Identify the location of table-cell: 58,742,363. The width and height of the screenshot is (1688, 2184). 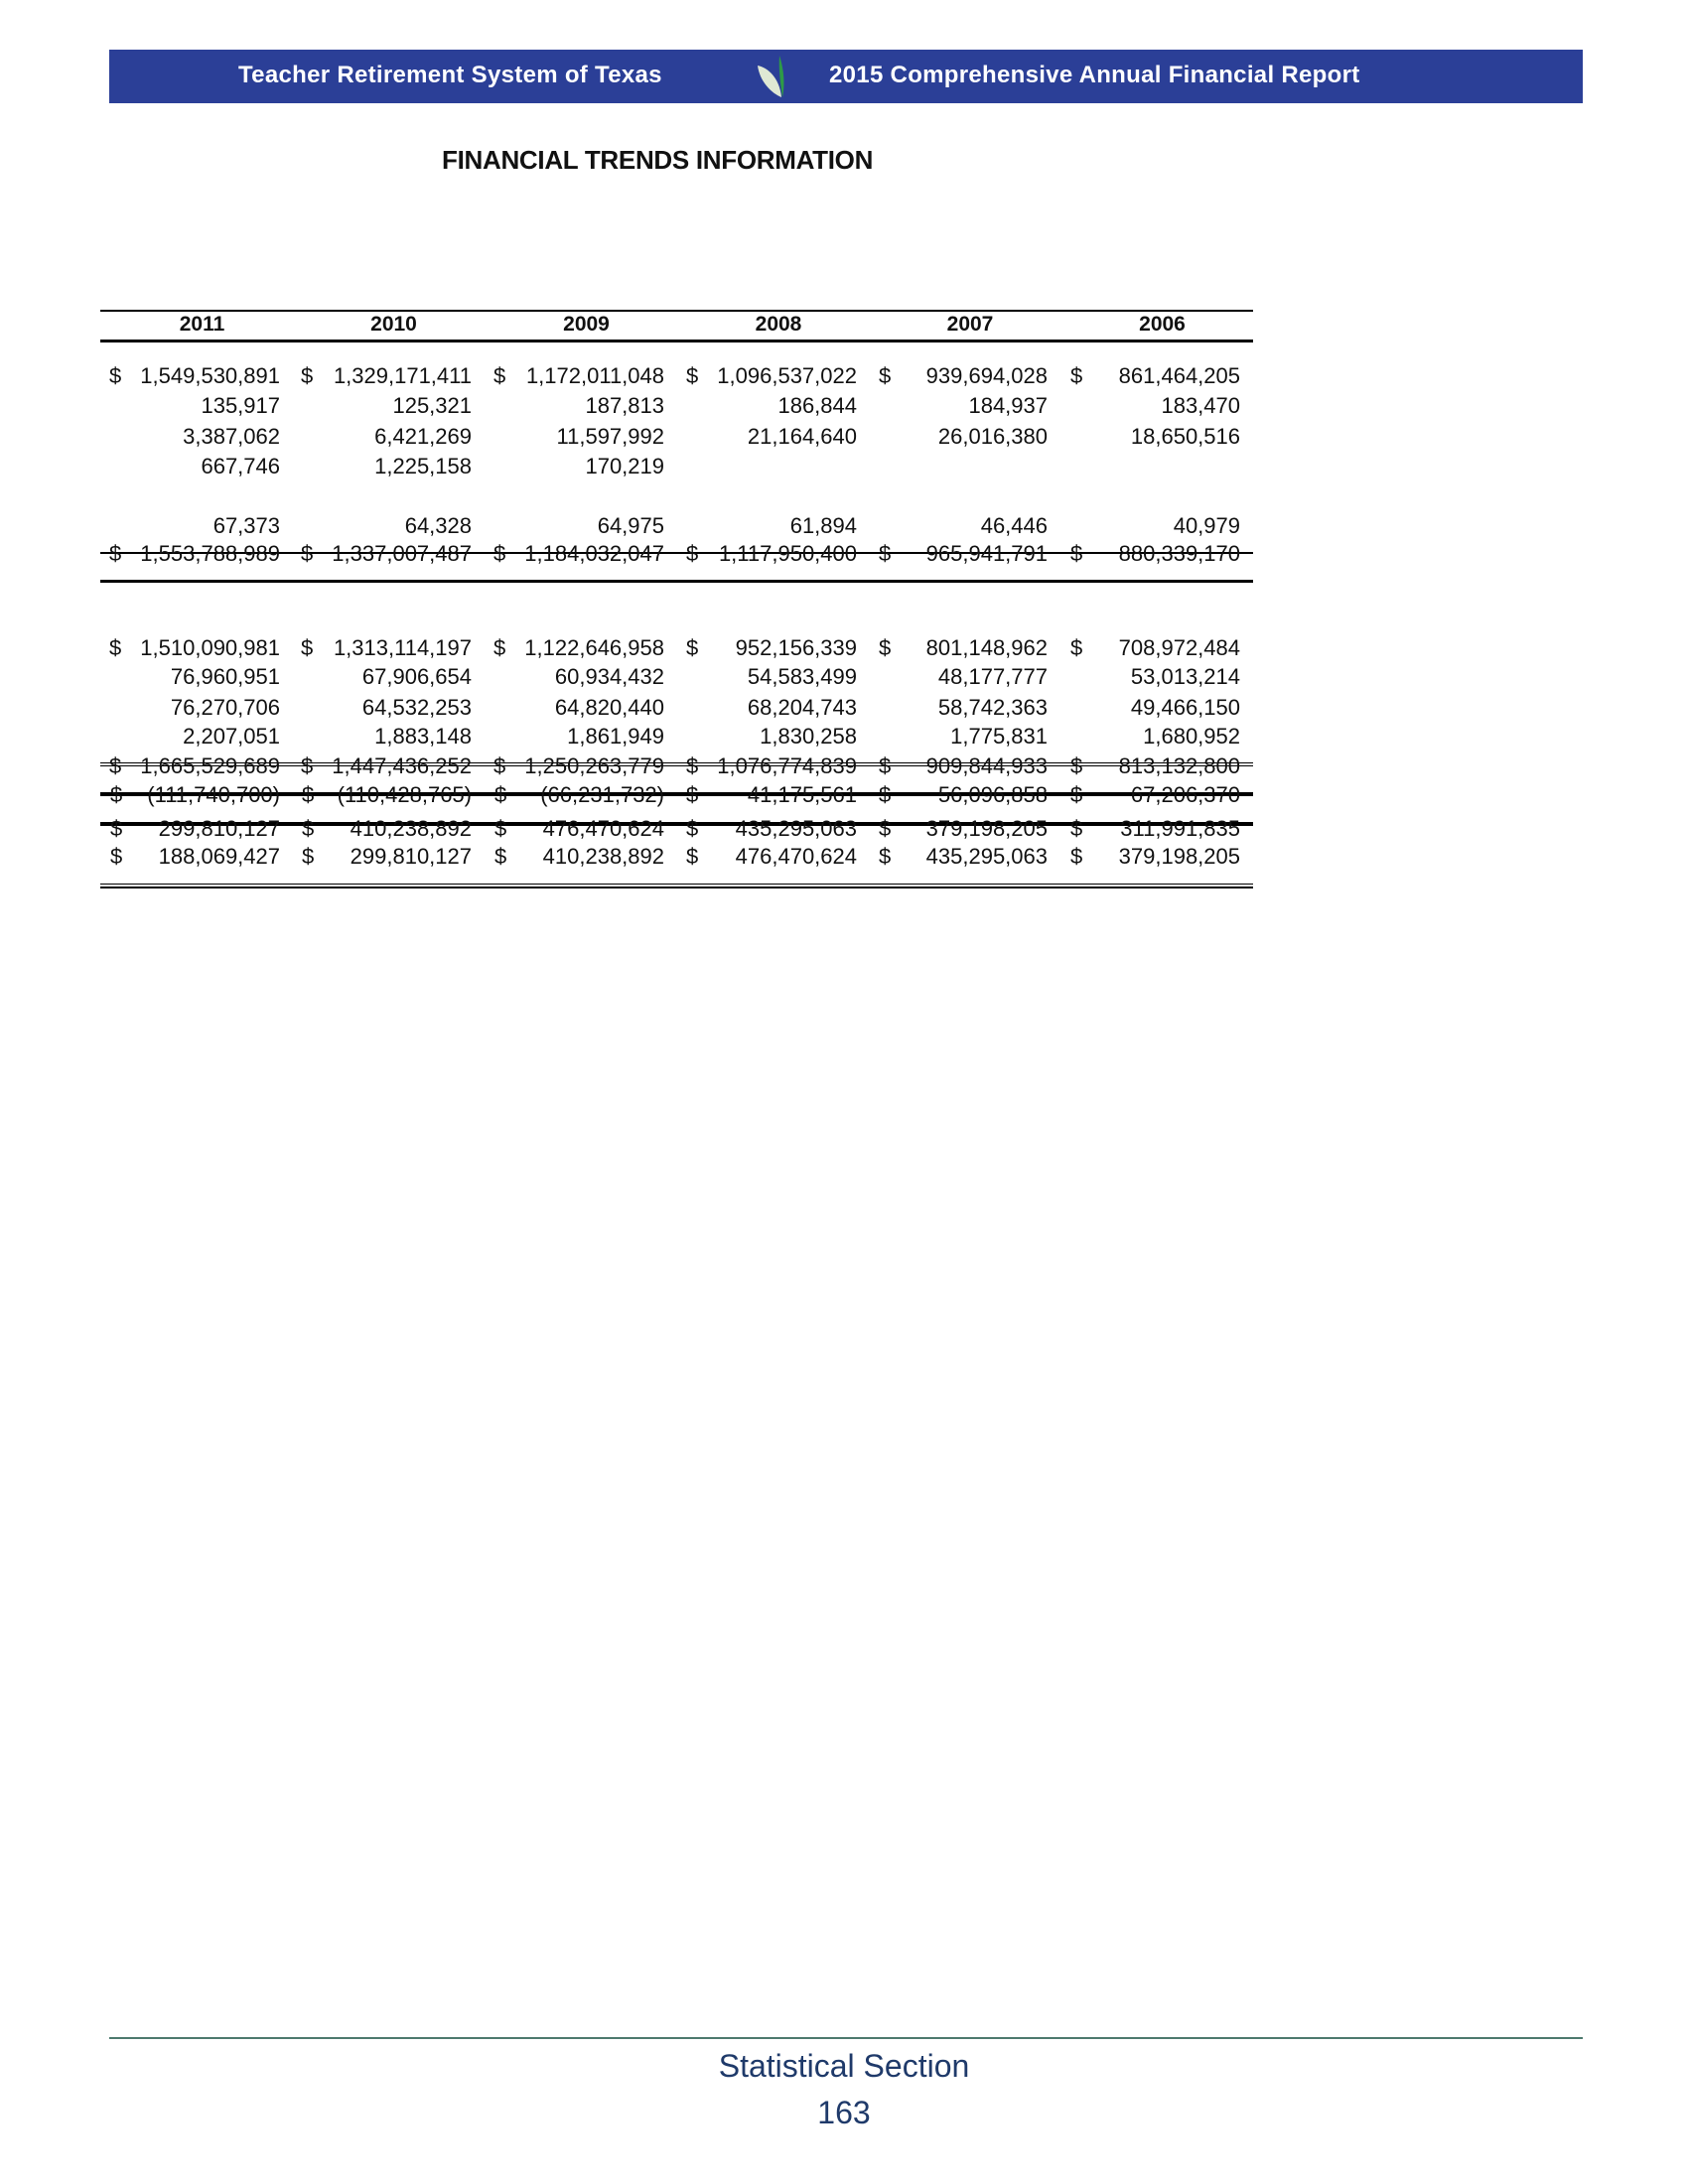
(963, 708).